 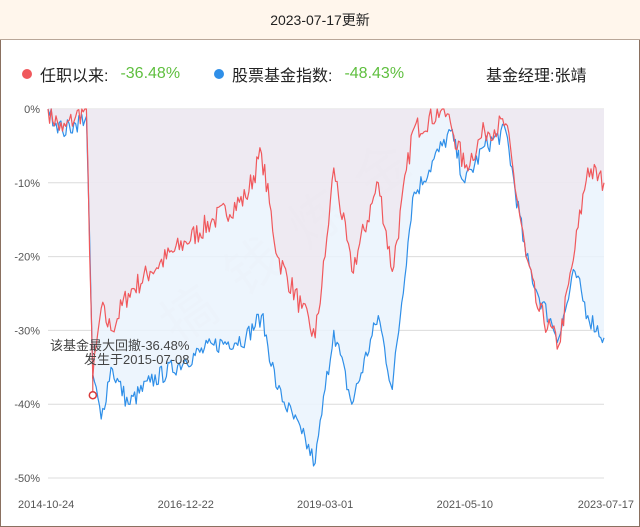 What do you see at coordinates (27, 294) in the screenshot?
I see `y-axis-ticks: 0% -10% -20% -30% -40% -50%` at bounding box center [27, 294].